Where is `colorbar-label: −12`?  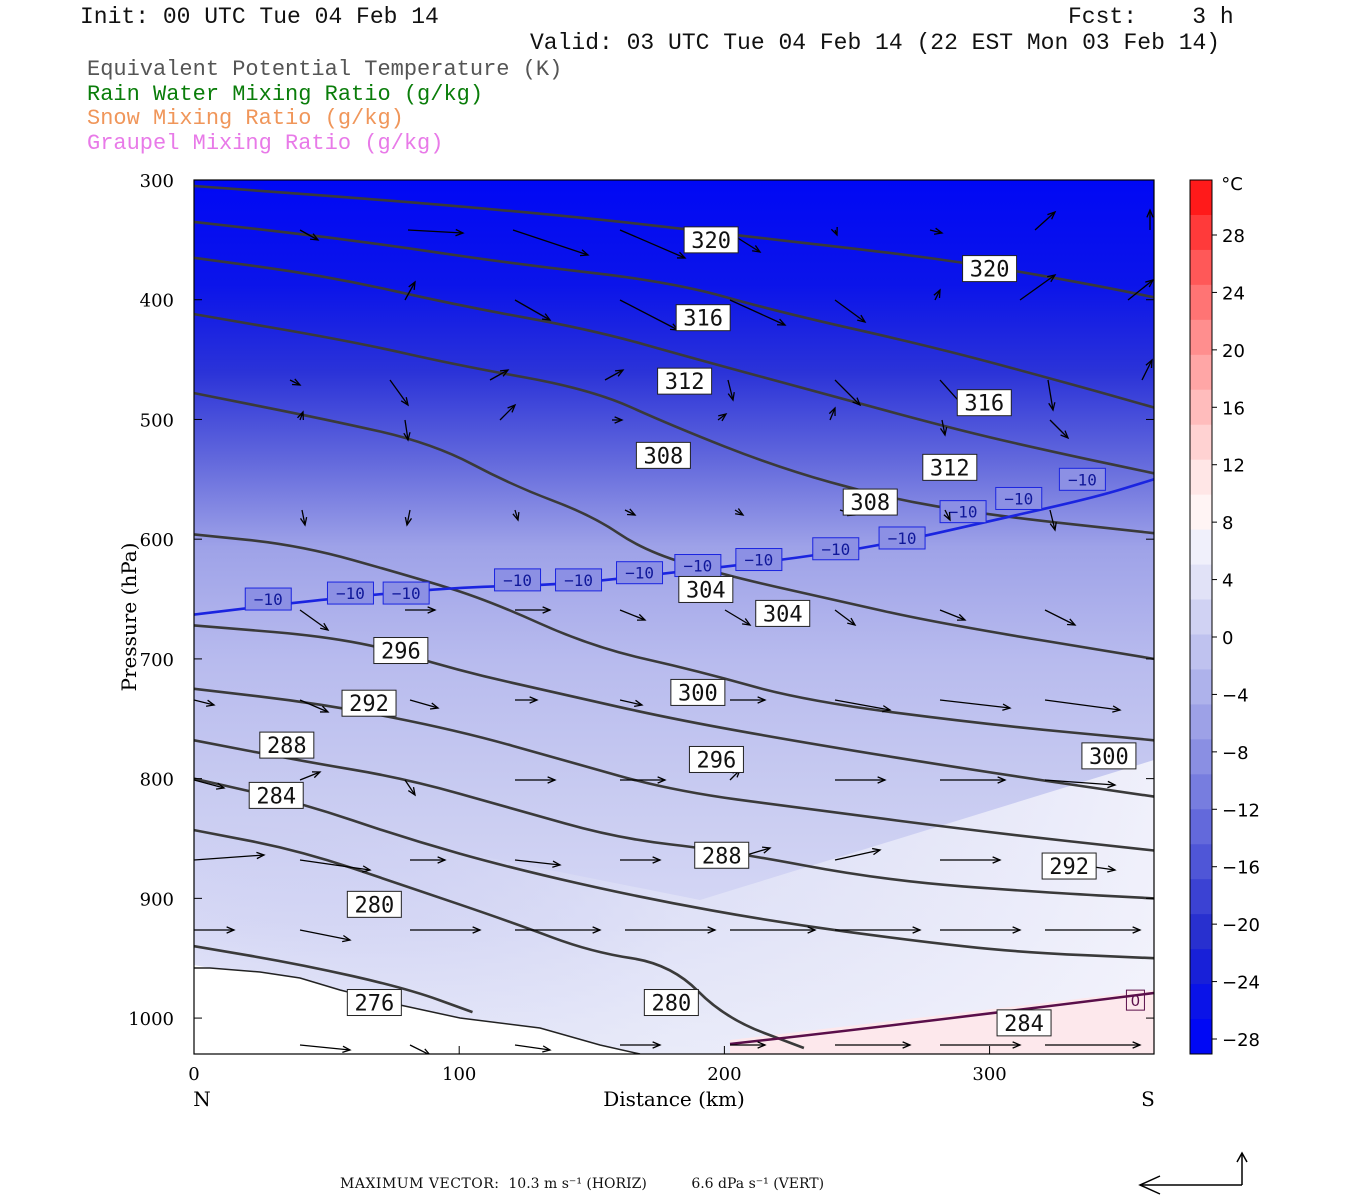
colorbar-label: −12 is located at coordinates (1241, 810).